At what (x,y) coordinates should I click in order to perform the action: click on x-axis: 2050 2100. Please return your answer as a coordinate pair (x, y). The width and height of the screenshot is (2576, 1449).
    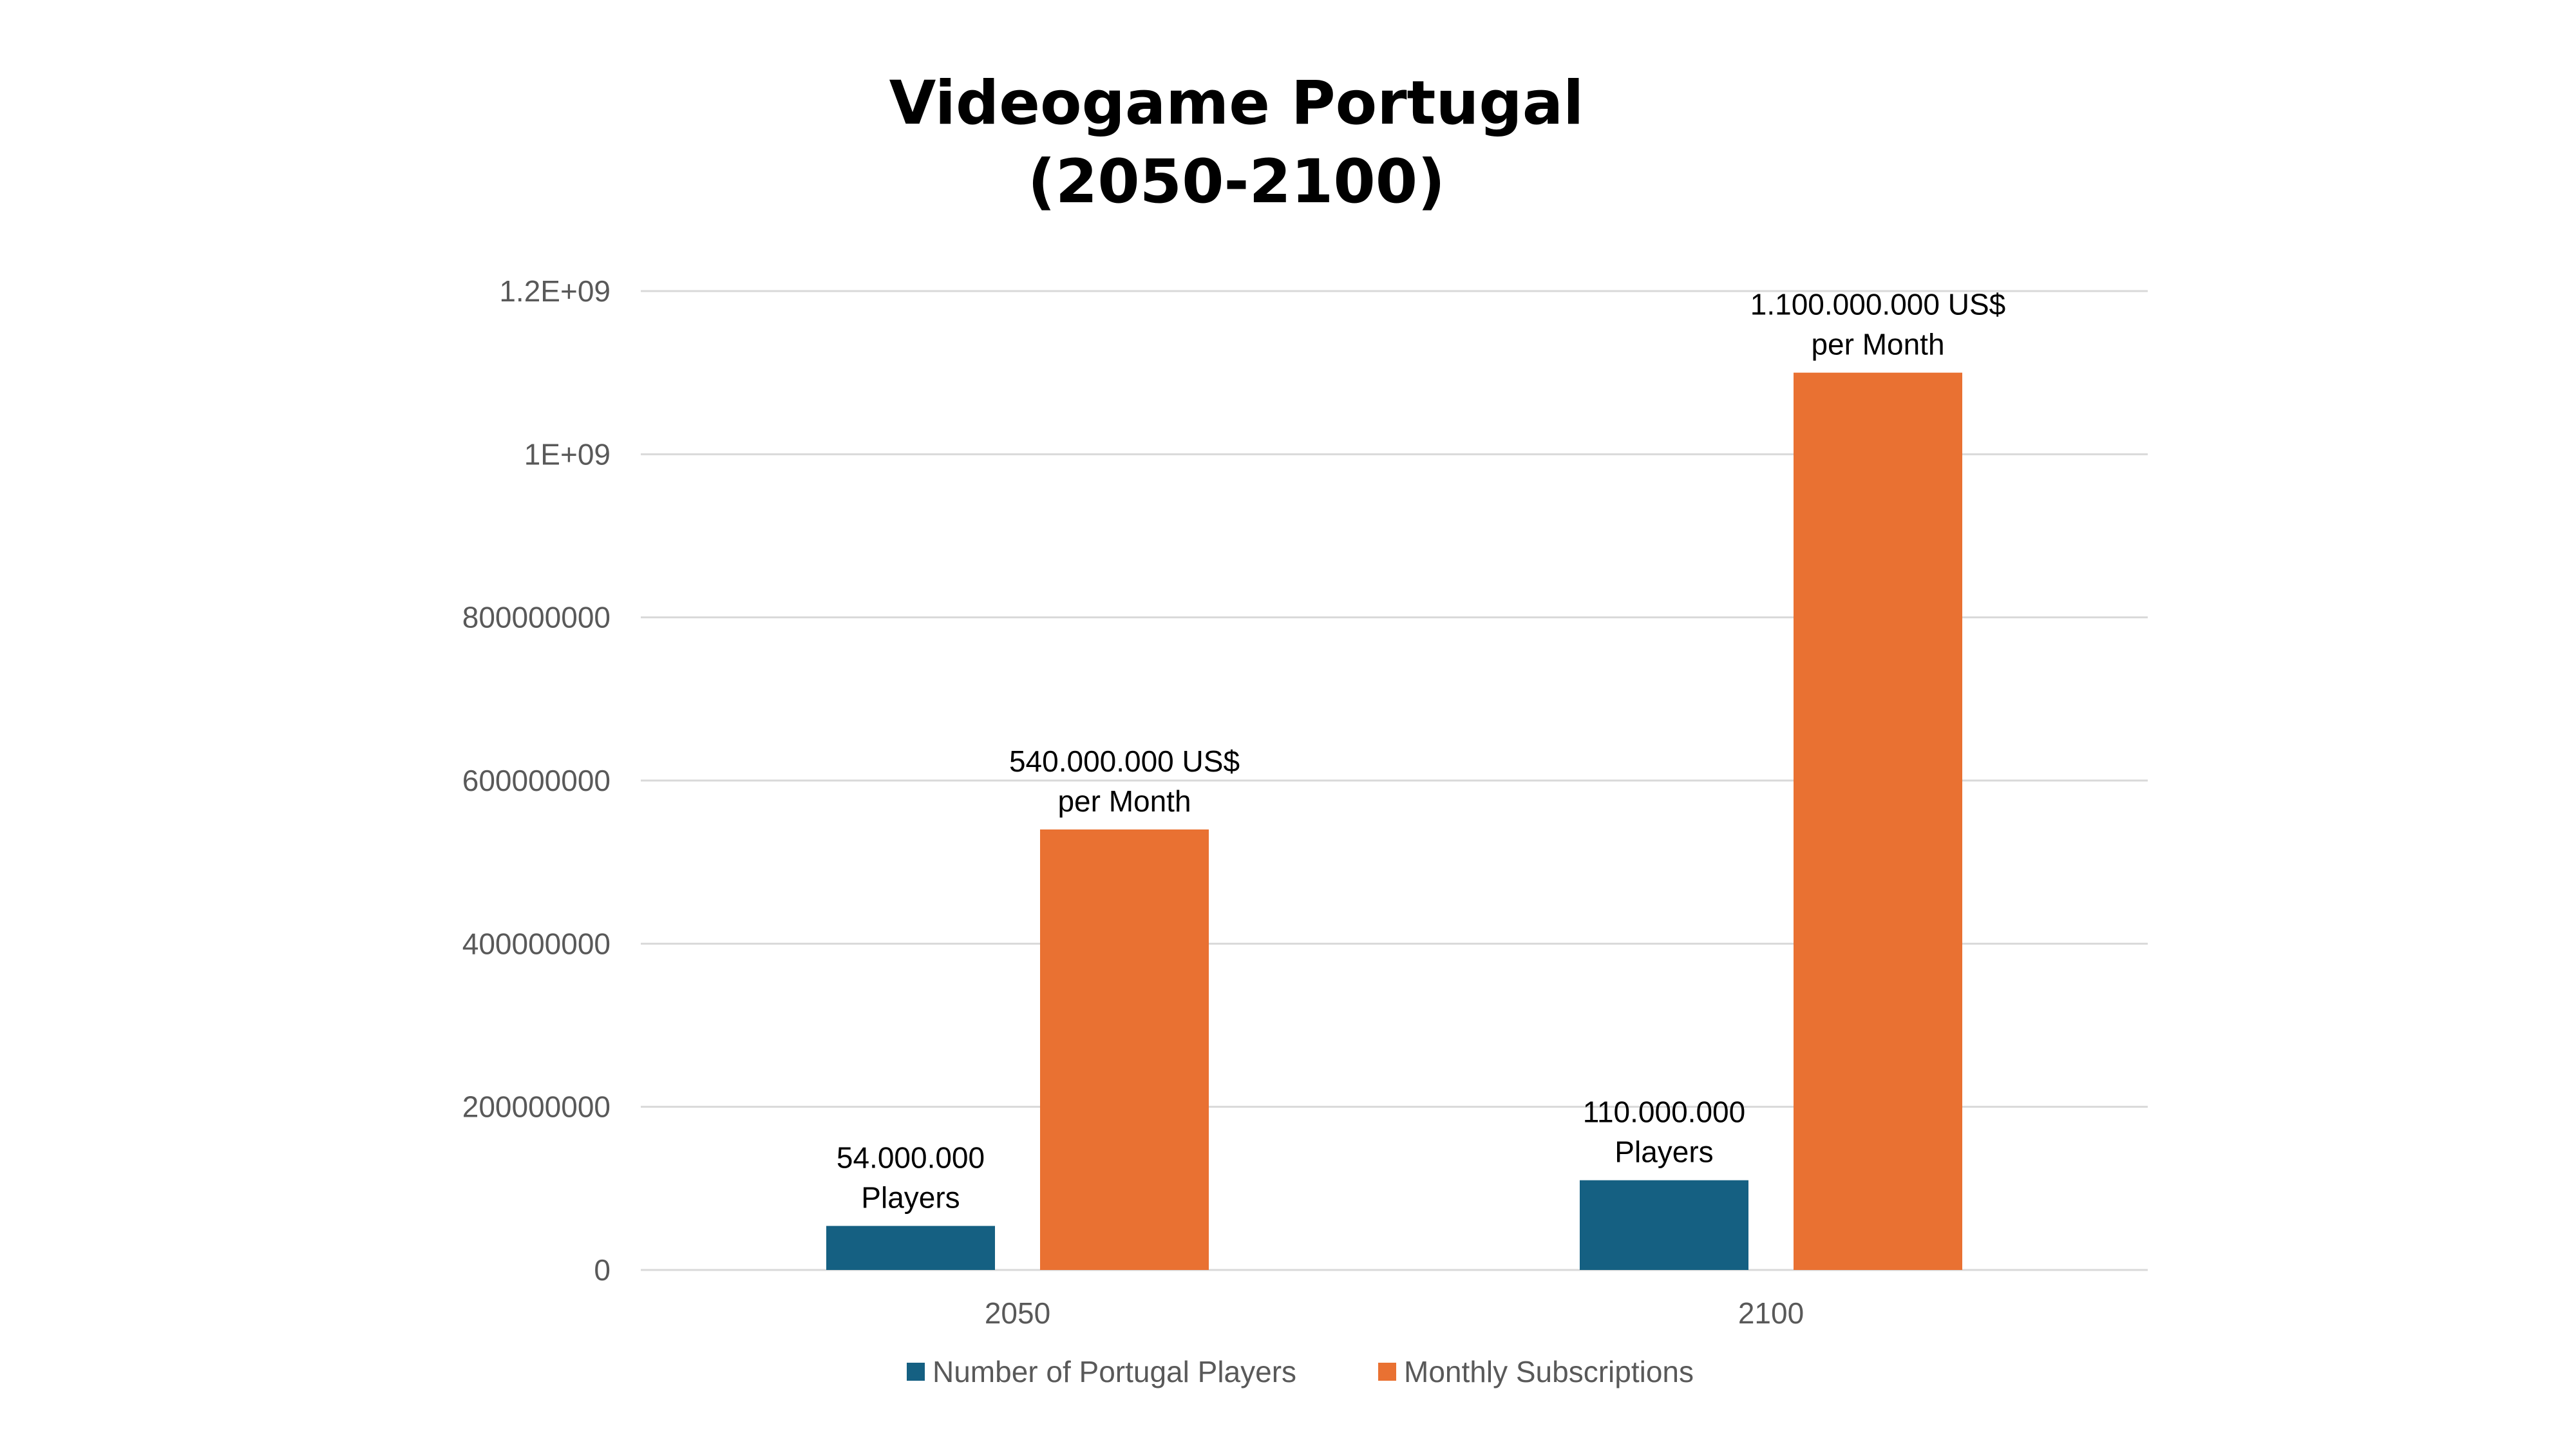
    Looking at the image, I should click on (1395, 1313).